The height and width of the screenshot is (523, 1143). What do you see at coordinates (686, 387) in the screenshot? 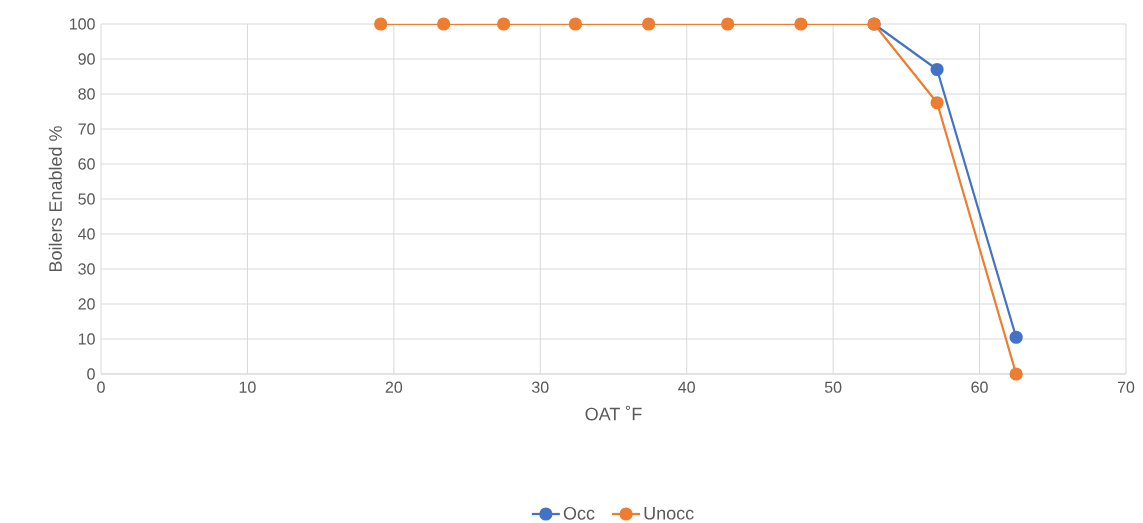
I see `x-tick-label: 40` at bounding box center [686, 387].